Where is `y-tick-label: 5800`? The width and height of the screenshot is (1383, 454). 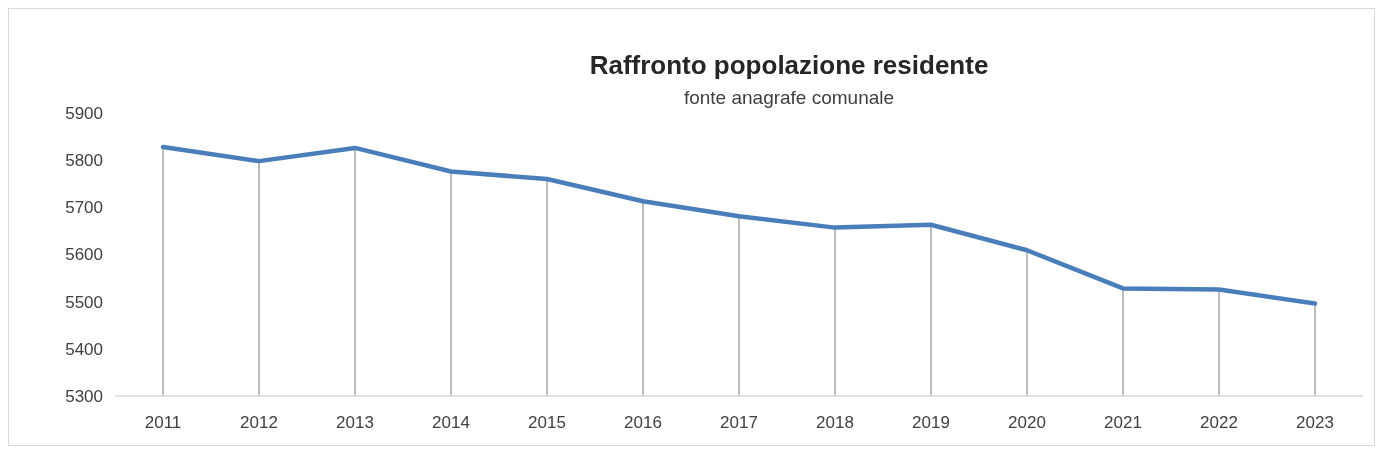
y-tick-label: 5800 is located at coordinates (84, 161).